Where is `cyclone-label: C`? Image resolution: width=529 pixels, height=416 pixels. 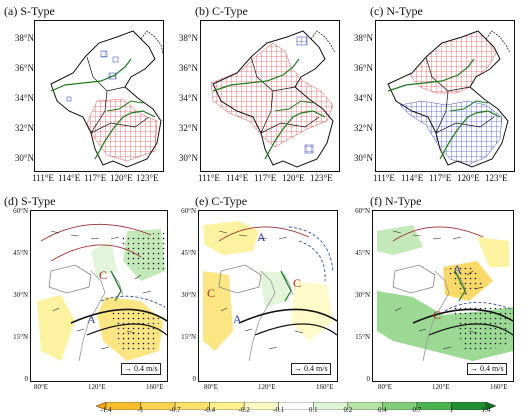
cyclone-label: C is located at coordinates (211, 293).